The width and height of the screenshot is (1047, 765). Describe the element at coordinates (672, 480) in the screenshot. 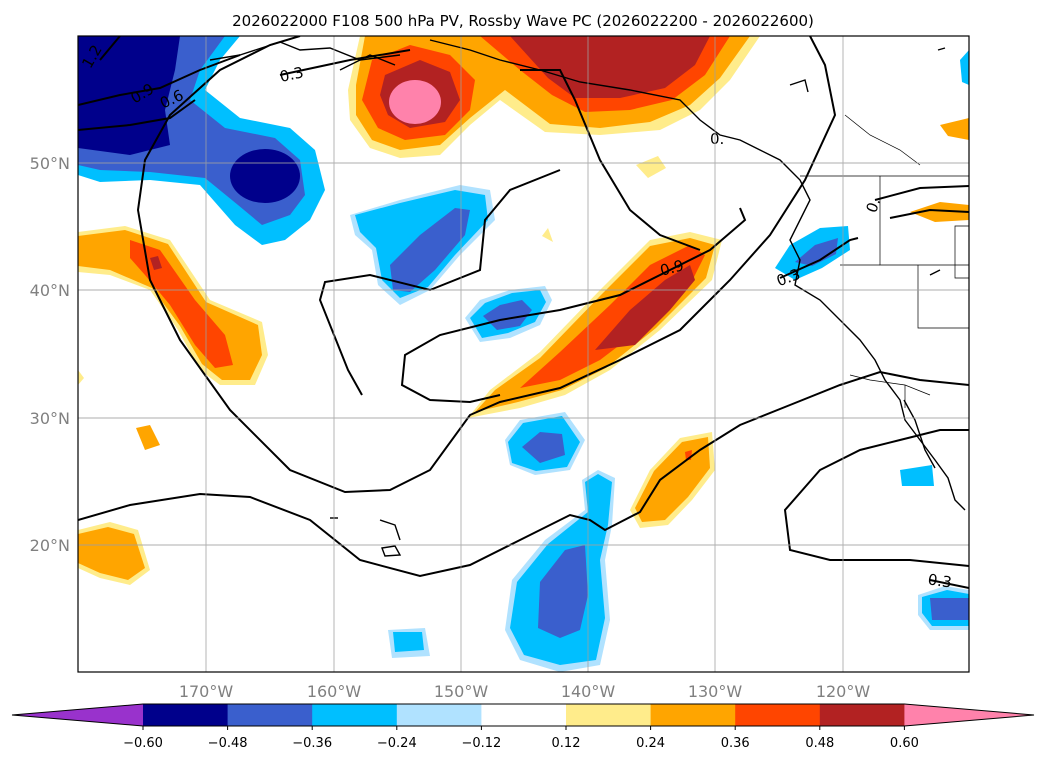

I see `shade-positive-southeast` at that location.